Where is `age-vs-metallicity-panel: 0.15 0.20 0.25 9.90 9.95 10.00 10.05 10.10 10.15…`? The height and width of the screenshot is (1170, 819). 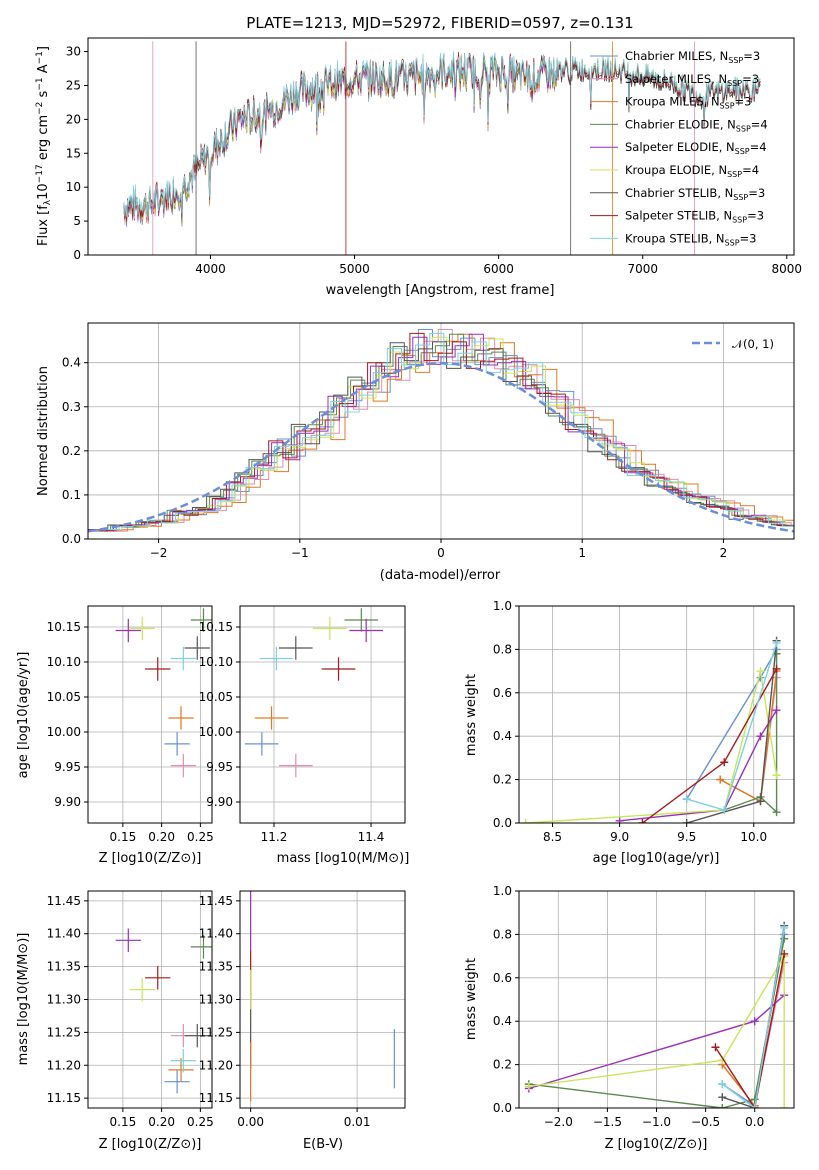 age-vs-metallicity-panel: 0.15 0.20 0.25 9.90 9.95 10.00 10.05 10.10 10.15… is located at coordinates (115, 735).